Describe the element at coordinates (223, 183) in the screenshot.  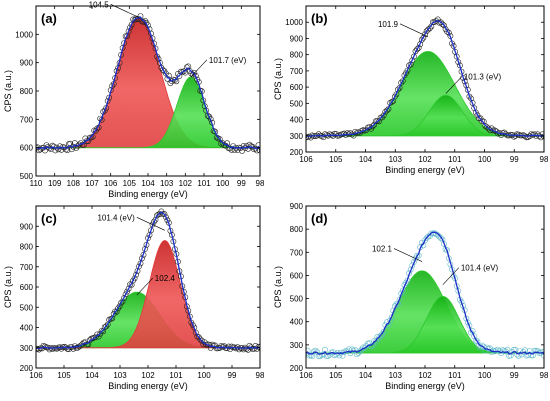
I see `x-tick-label: 100` at that location.